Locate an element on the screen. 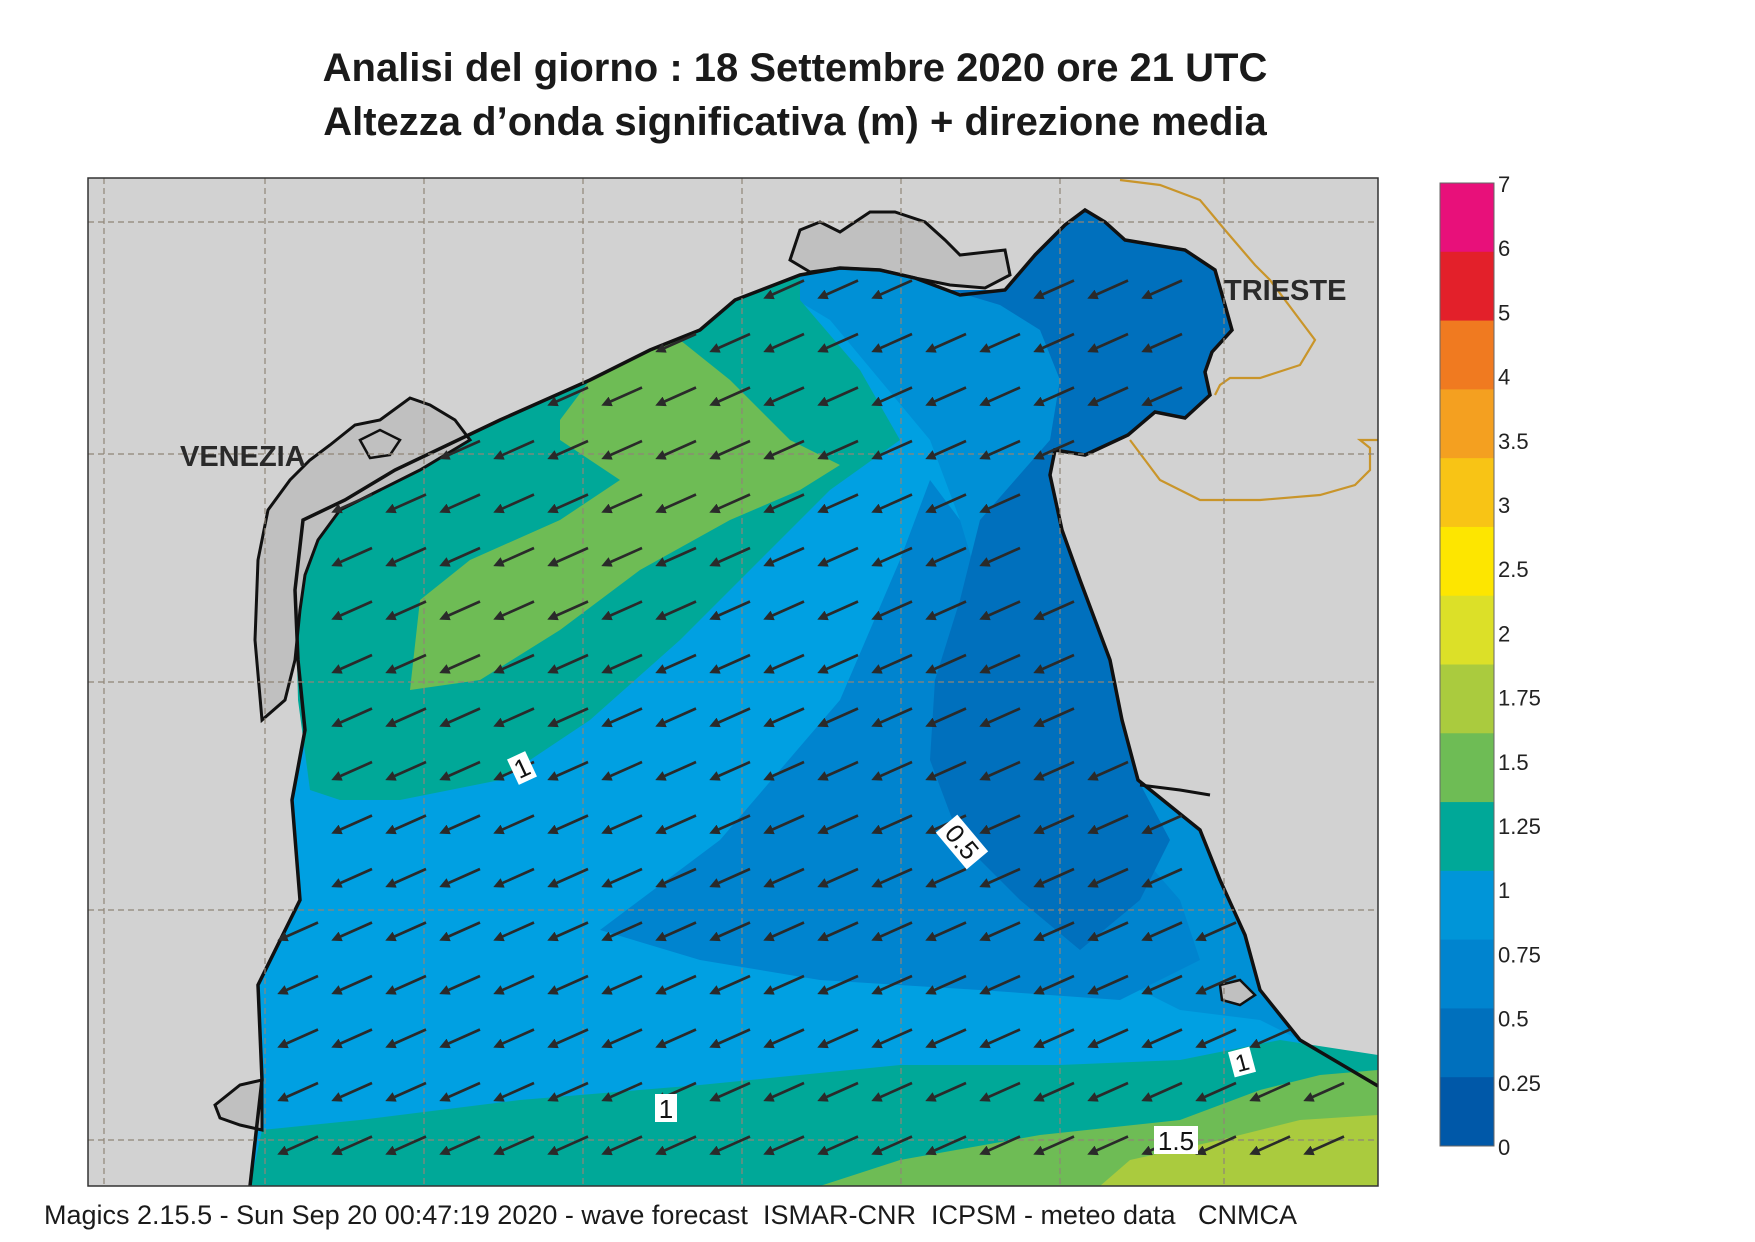  legend-tick-label: 7 is located at coordinates (1504, 184).